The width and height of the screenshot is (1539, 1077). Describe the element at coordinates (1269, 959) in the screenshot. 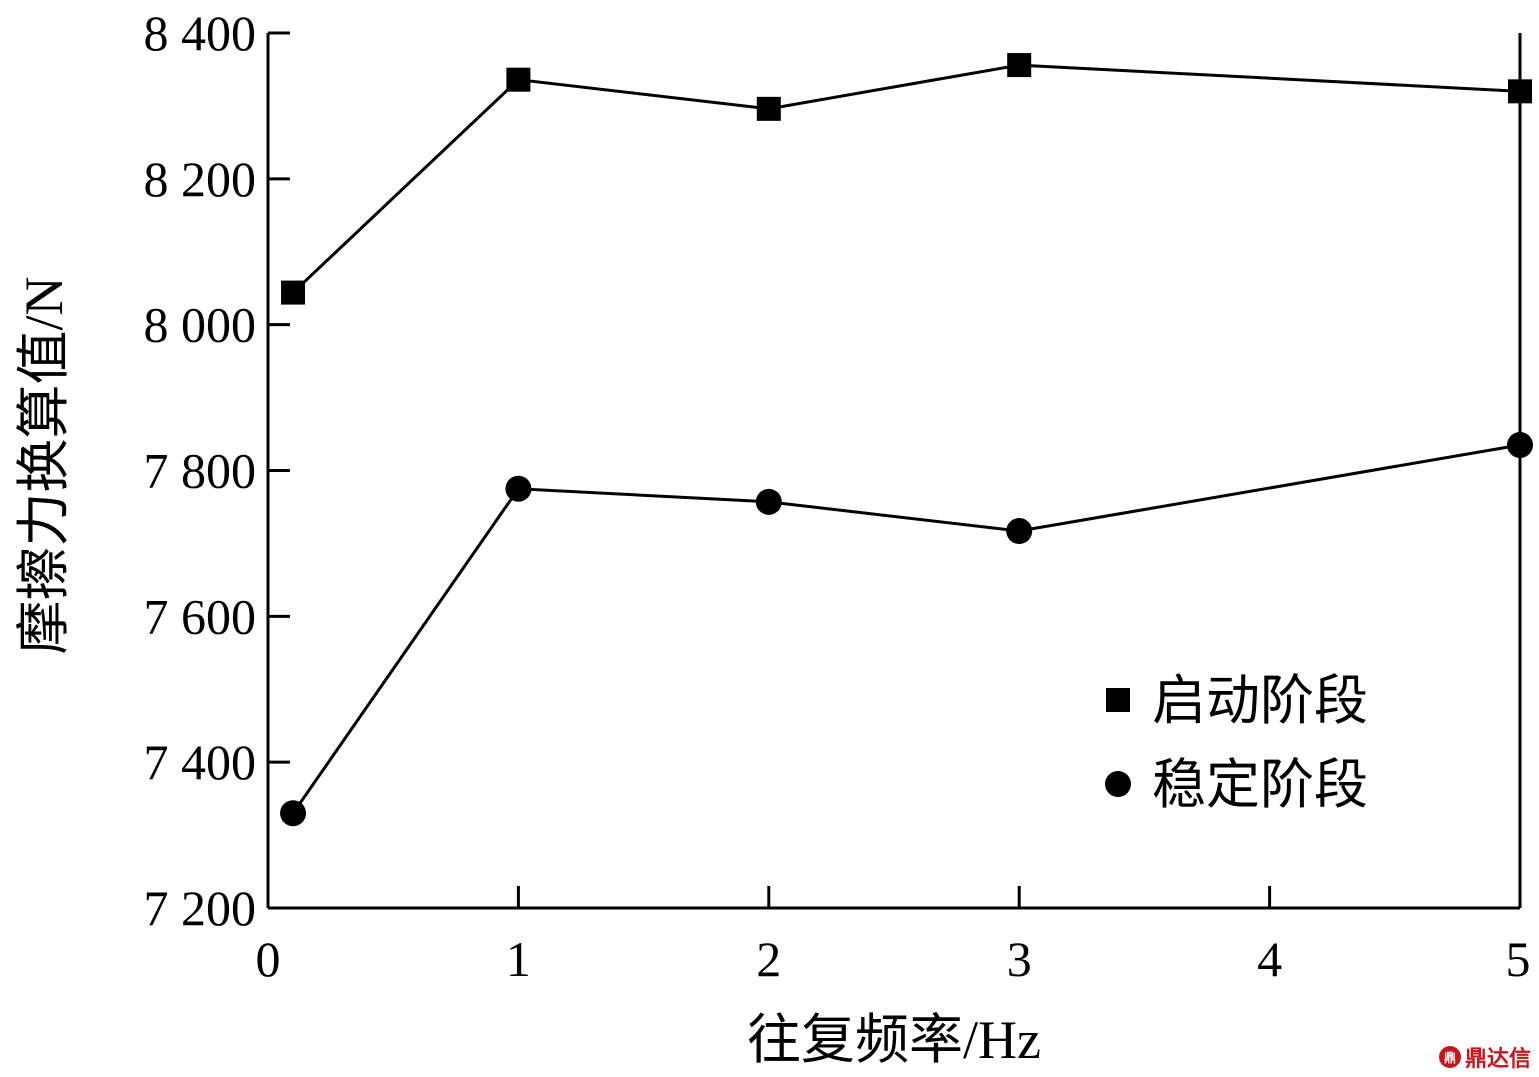

I see `x-tick-label: 4` at that location.